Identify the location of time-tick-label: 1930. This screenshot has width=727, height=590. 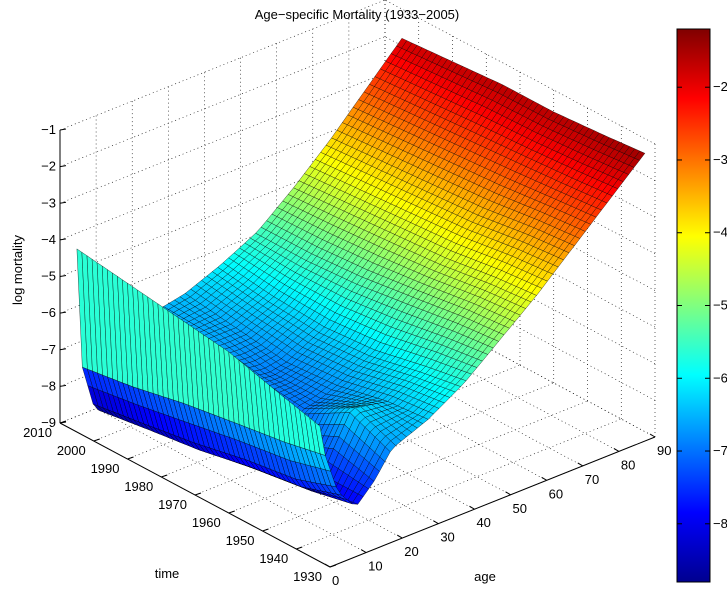
(307, 576).